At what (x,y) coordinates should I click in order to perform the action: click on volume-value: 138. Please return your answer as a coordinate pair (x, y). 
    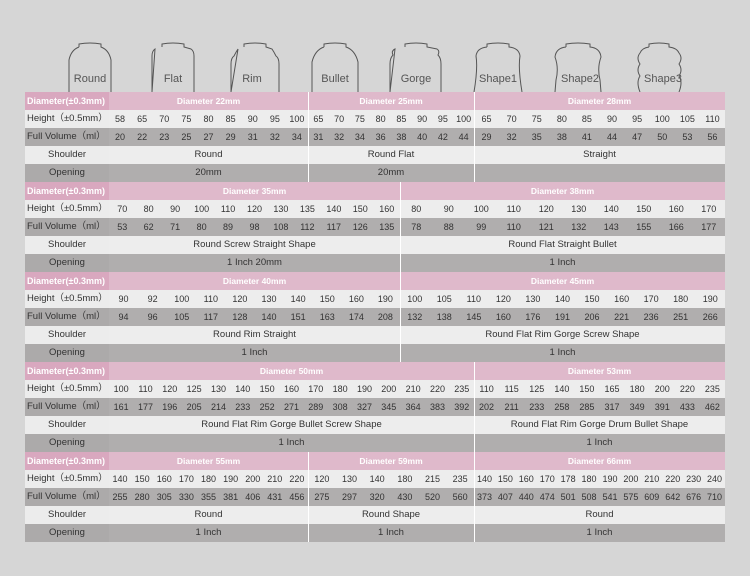
    Looking at the image, I should click on (444, 317).